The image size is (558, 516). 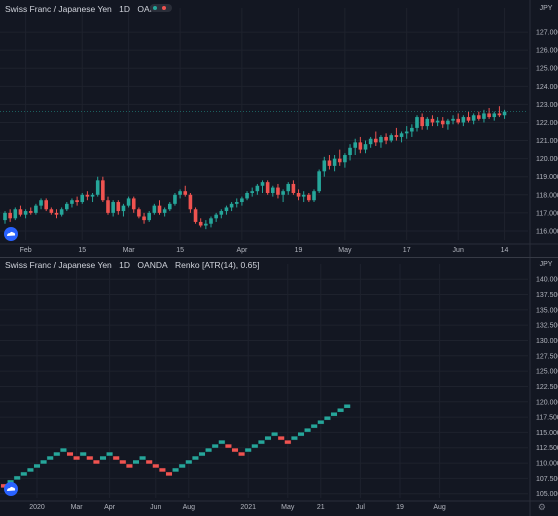 I want to click on interval-label: 1D, so click(x=125, y=9).